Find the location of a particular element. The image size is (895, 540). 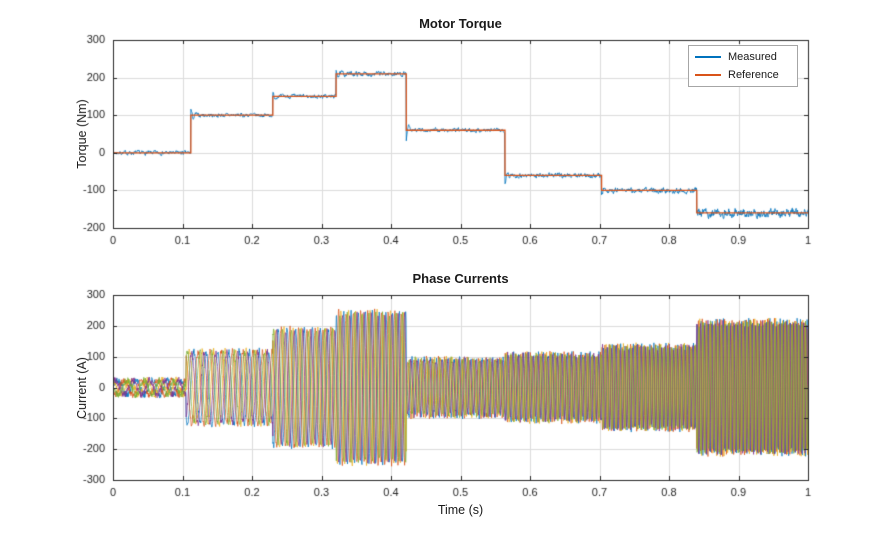

reference-line-swatch is located at coordinates (708, 75).